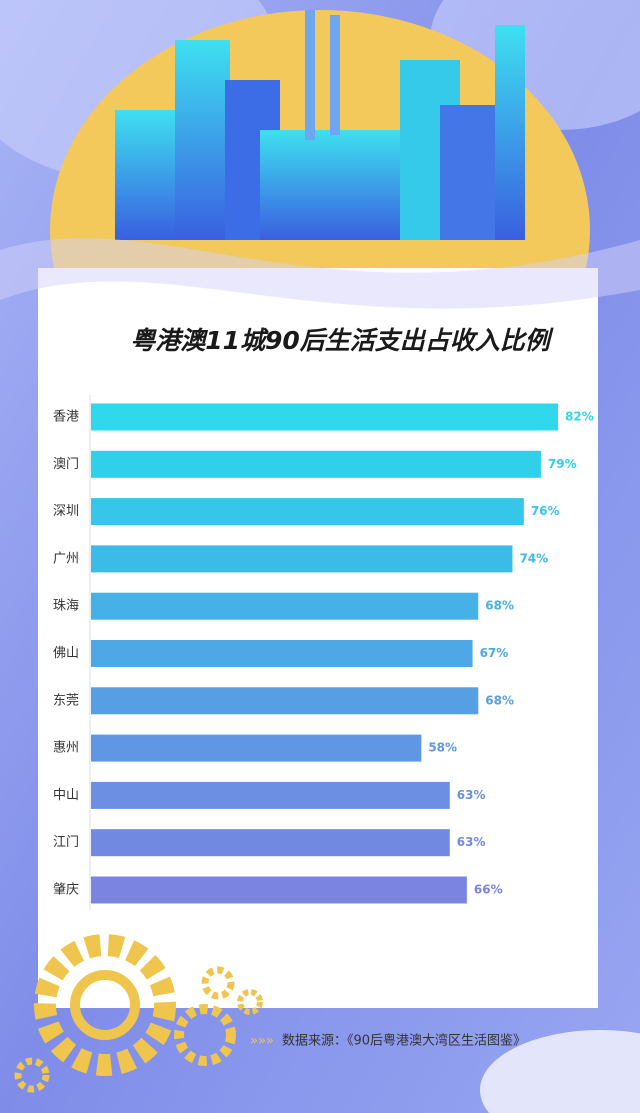 This screenshot has width=640, height=1113. What do you see at coordinates (66, 842) in the screenshot?
I see `category-label: 江门` at bounding box center [66, 842].